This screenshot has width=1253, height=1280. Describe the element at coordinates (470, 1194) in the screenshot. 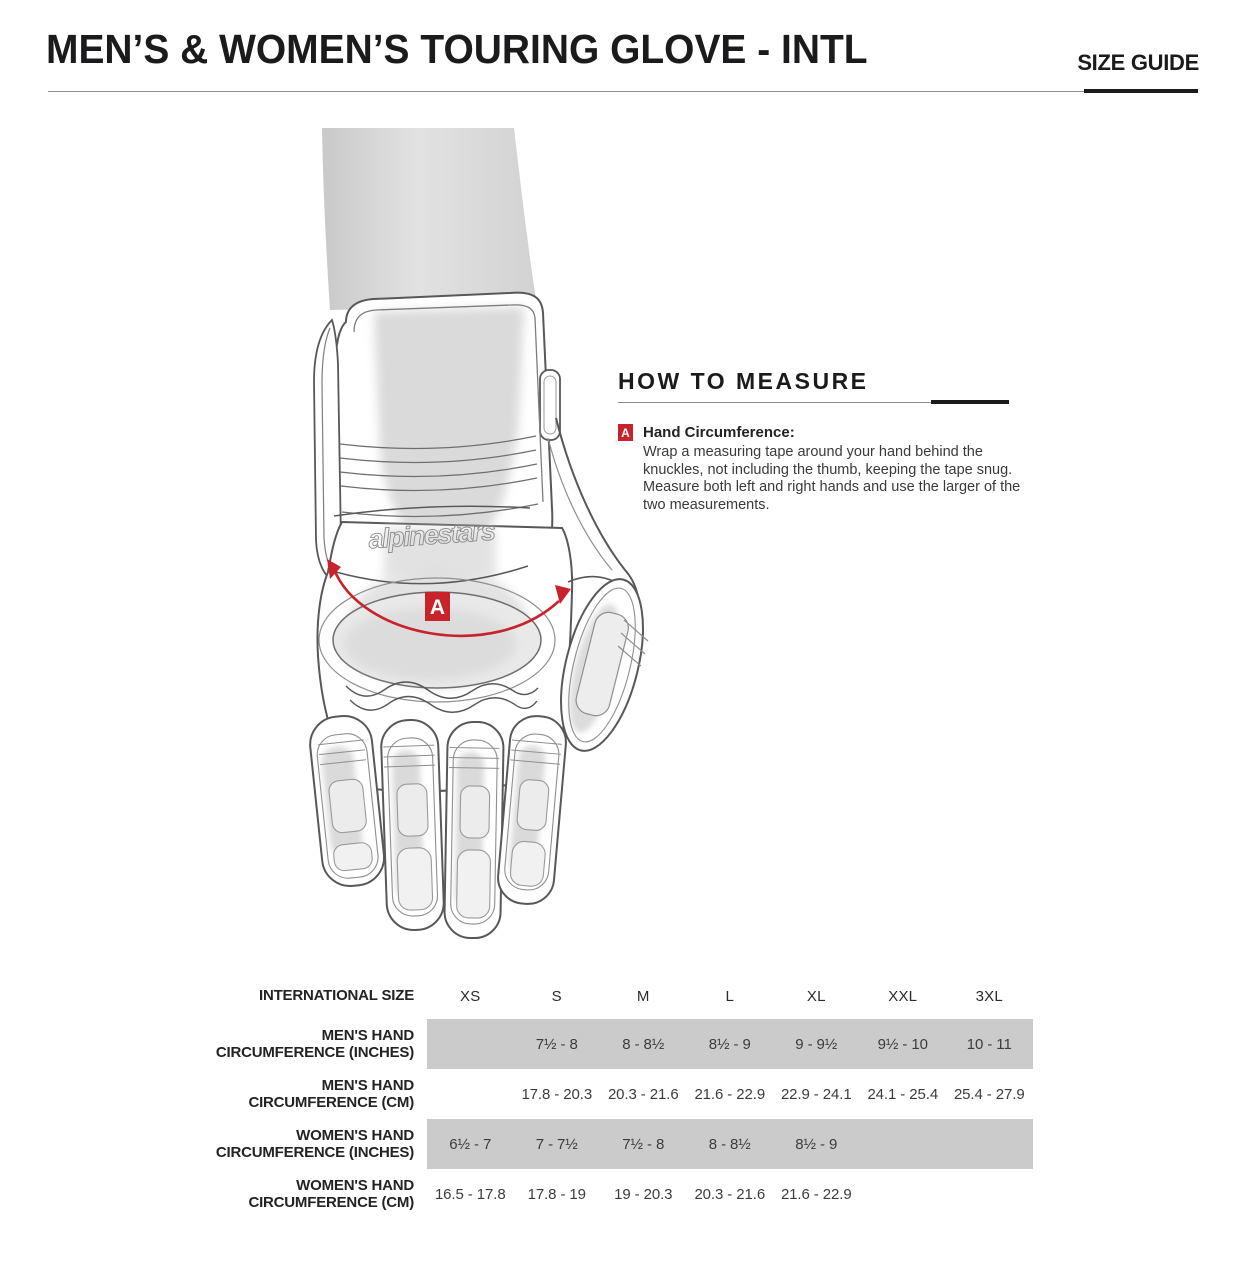

I see `size-value-cell: 16.5 - 17.8` at that location.